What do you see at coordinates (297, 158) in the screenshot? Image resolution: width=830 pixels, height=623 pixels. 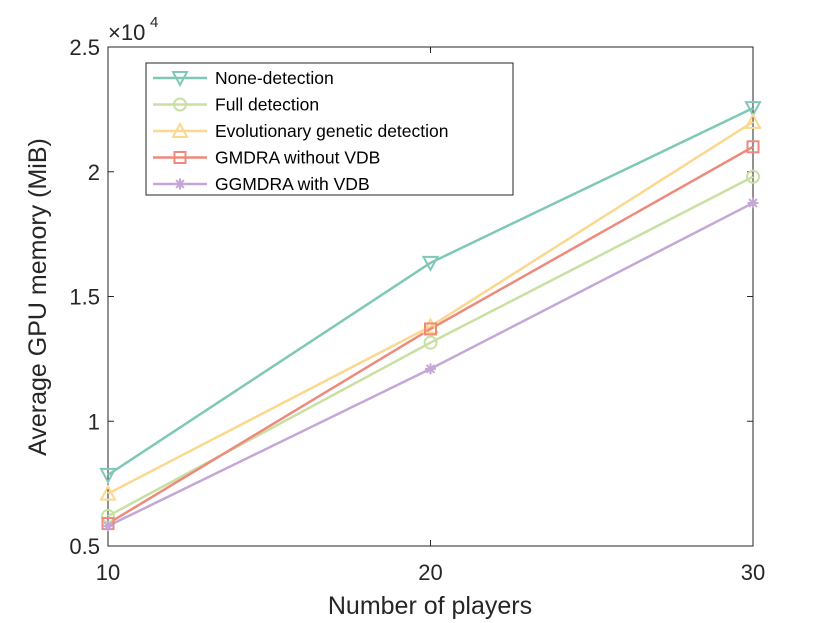 I see `legend-label-gmdra-without-vdb: GMDRA without VDB` at bounding box center [297, 158].